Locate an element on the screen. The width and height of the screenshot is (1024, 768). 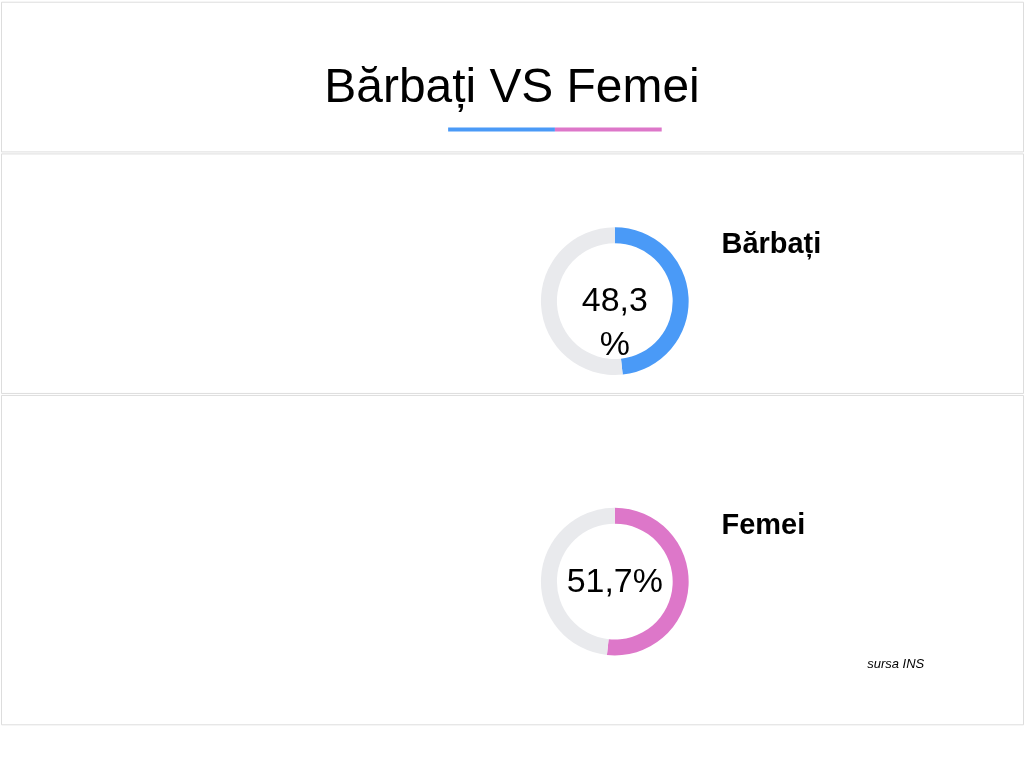
text: sursa INS is located at coordinates (896, 664).